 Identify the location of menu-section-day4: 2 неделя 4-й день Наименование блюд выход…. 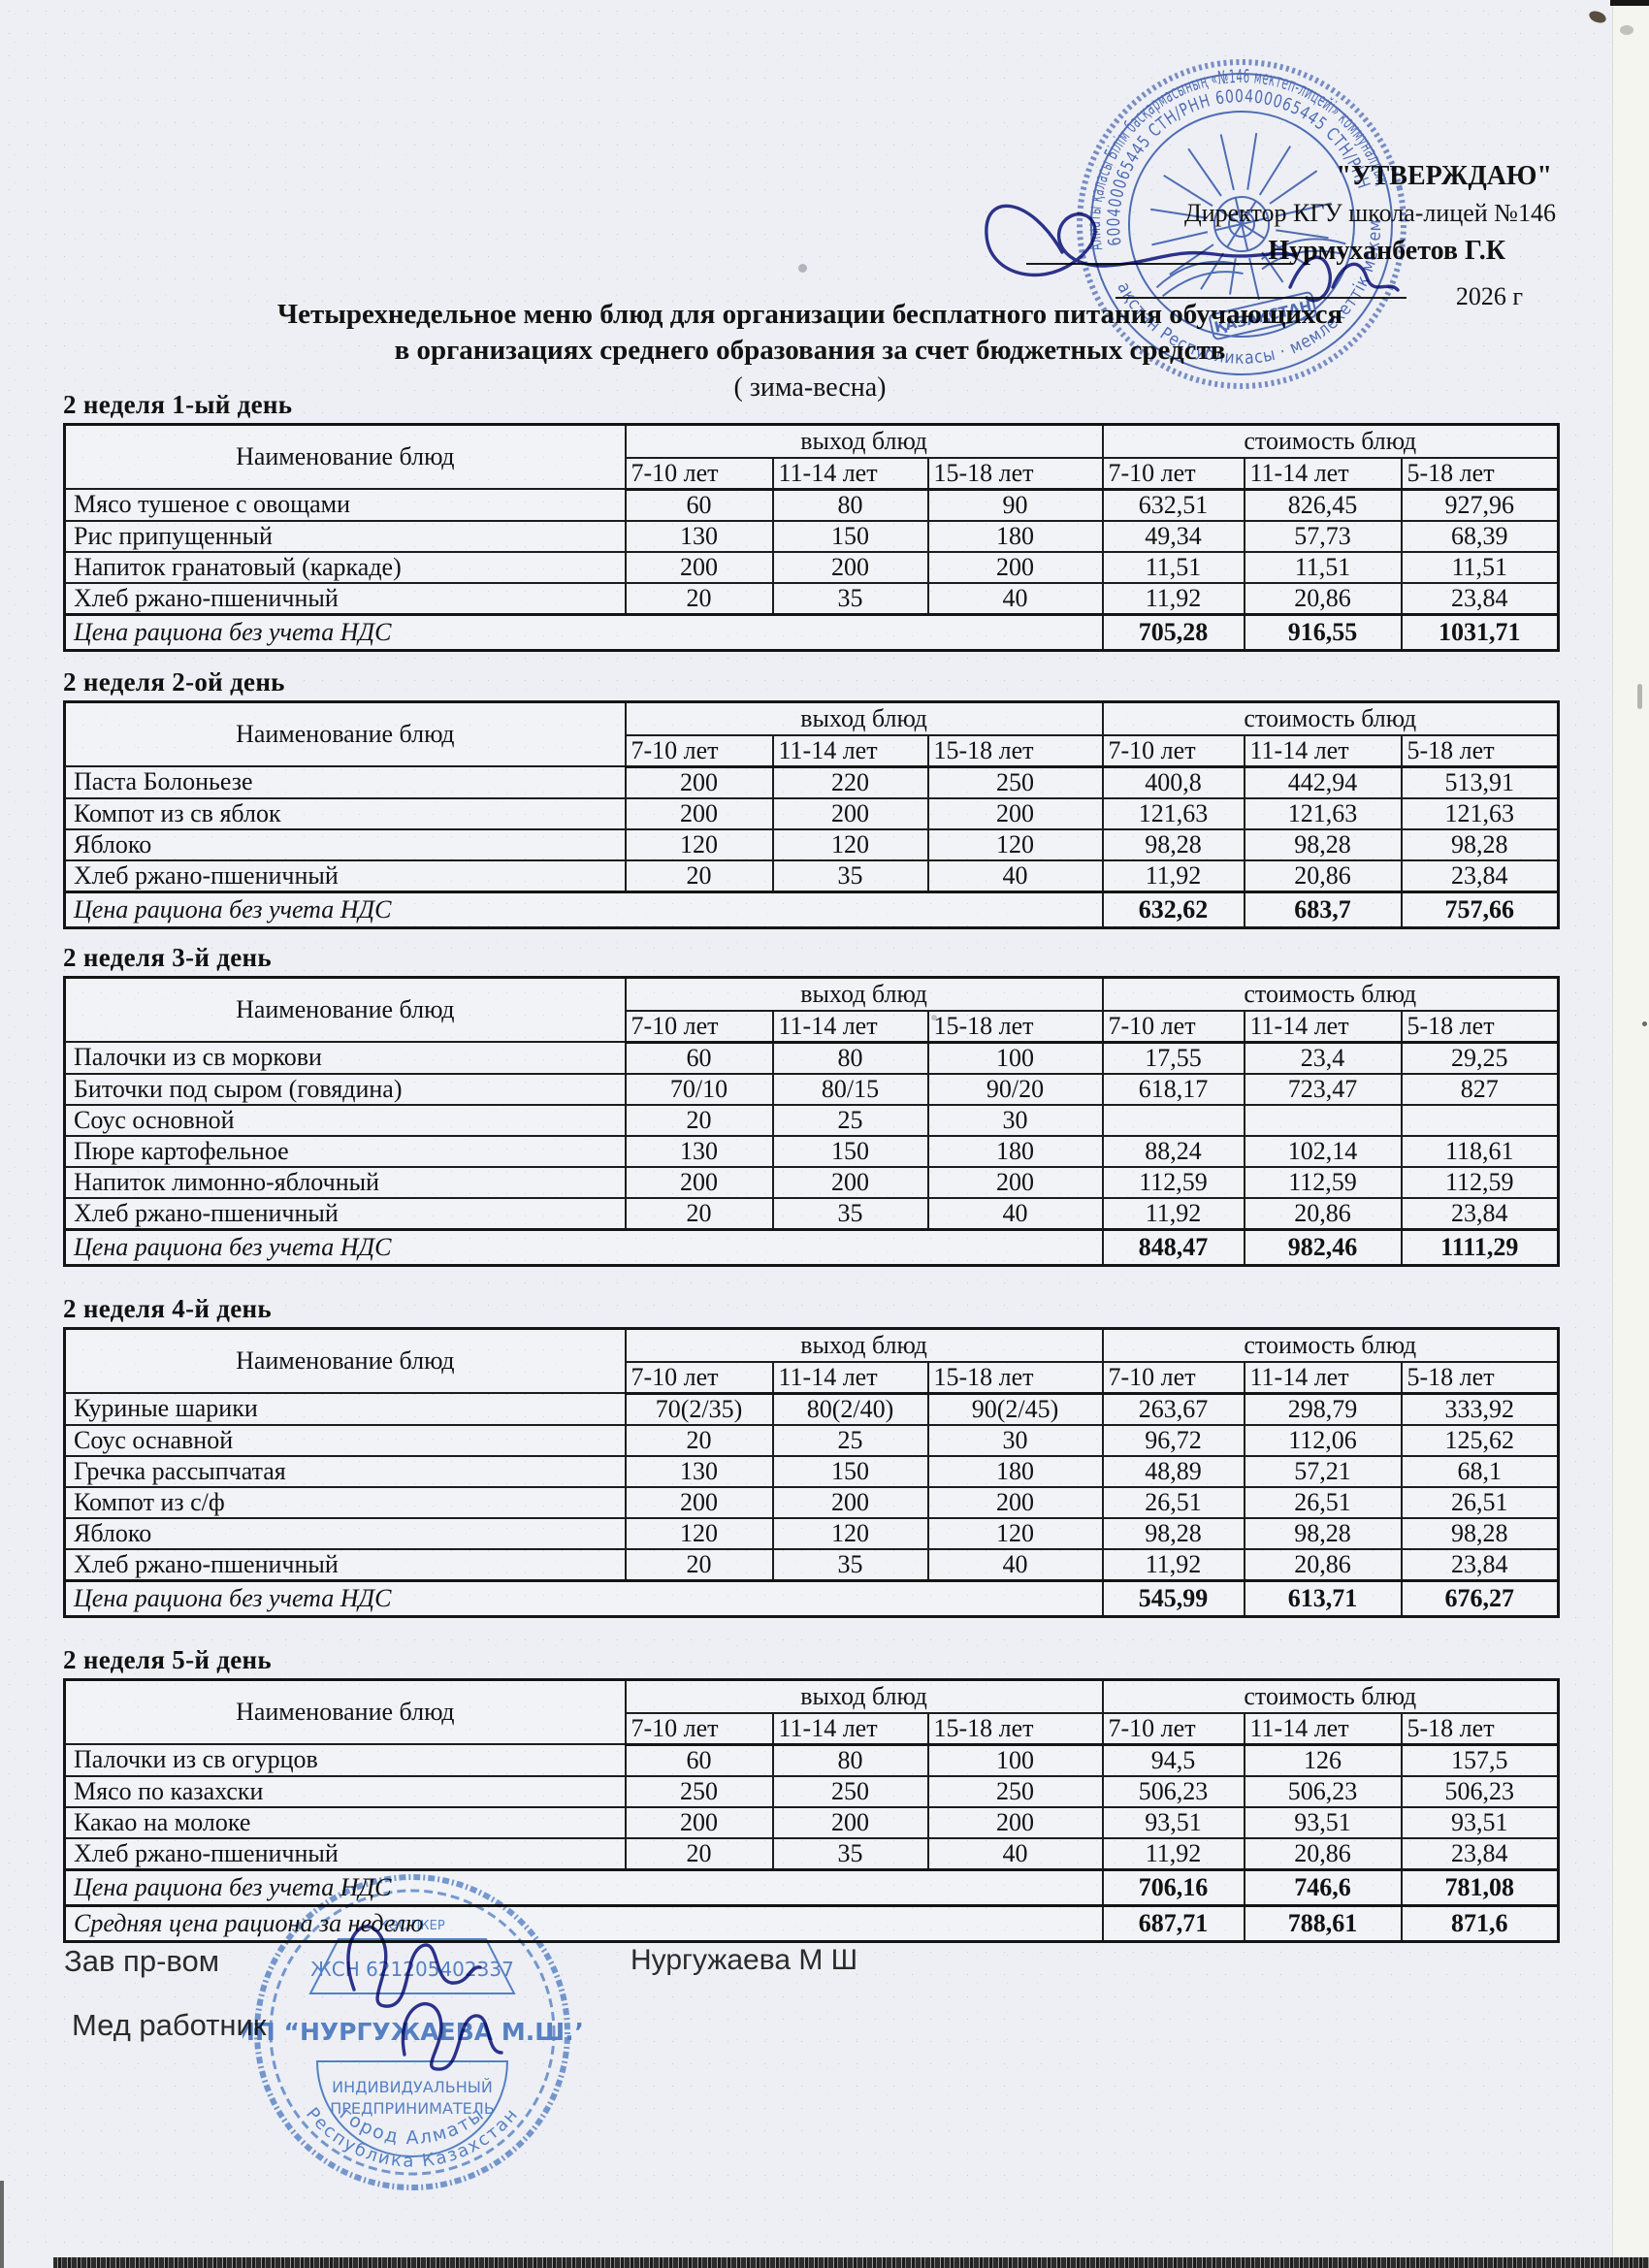
(812, 1456).